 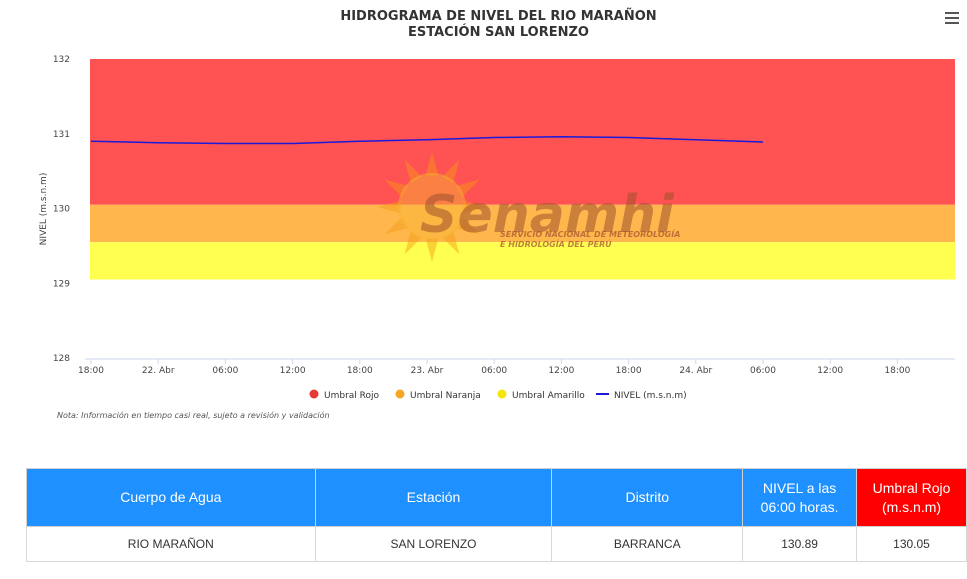 I want to click on legend-item-label: Umbral Amarillo, so click(x=548, y=396).